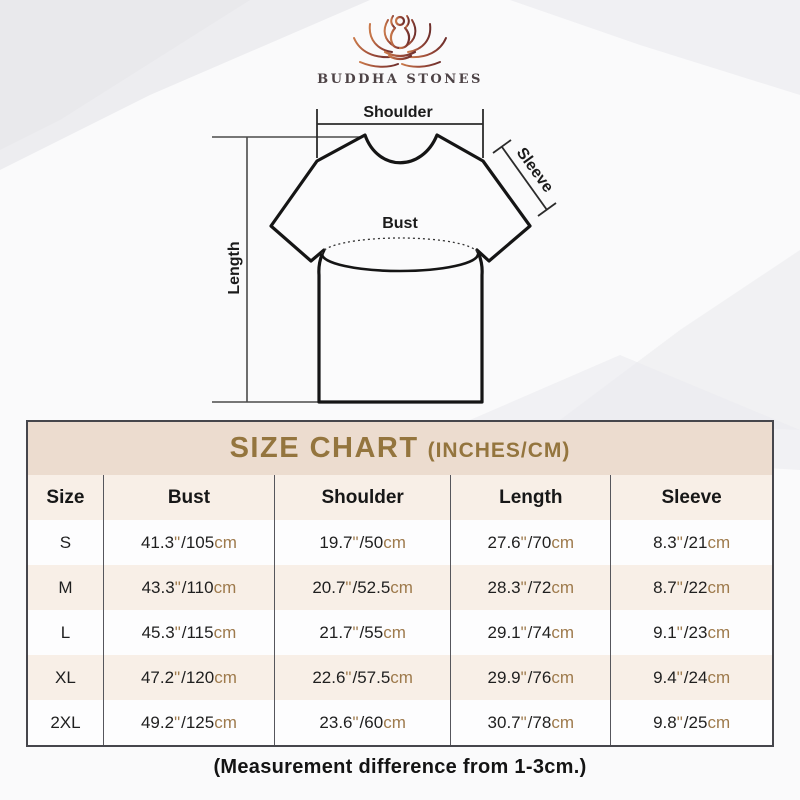 The width and height of the screenshot is (800, 800). I want to click on shoulder-cell: 22.6 "/57.5 cm, so click(363, 677).